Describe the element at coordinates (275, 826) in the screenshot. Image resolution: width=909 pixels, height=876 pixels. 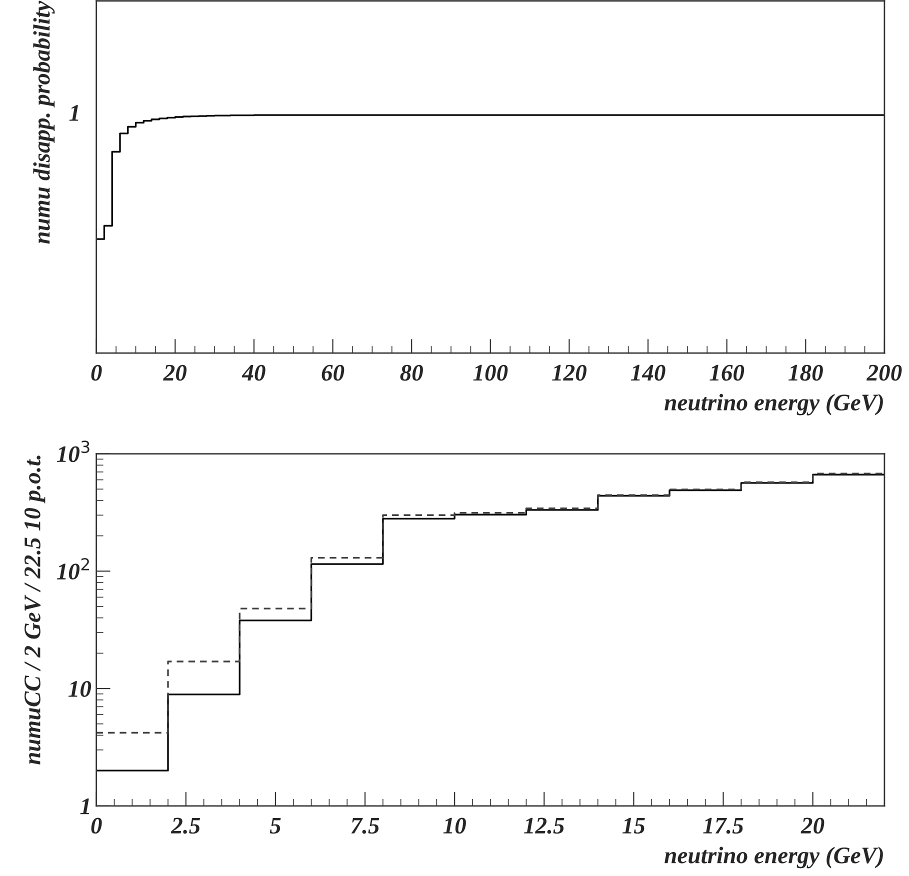
I see `x-tick-label: 5` at that location.